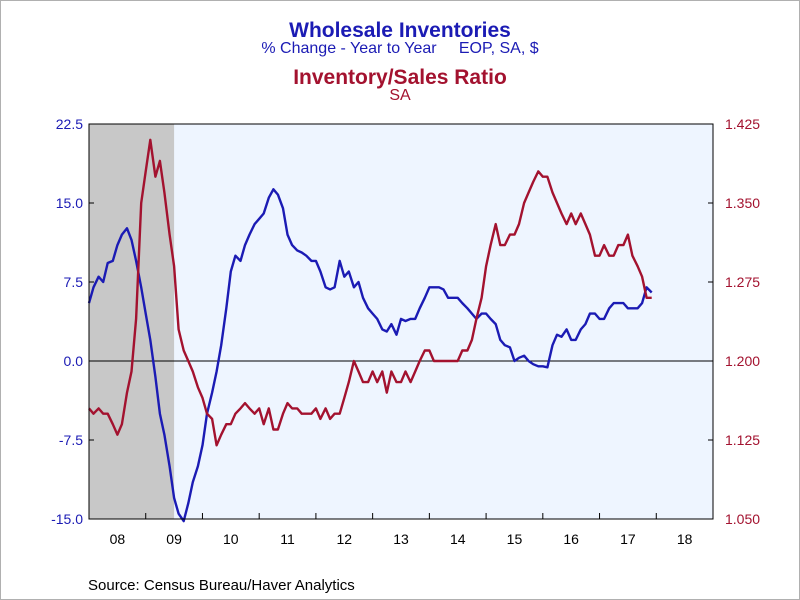 The width and height of the screenshot is (800, 600). I want to click on x-tick-label: 11, so click(287, 539).